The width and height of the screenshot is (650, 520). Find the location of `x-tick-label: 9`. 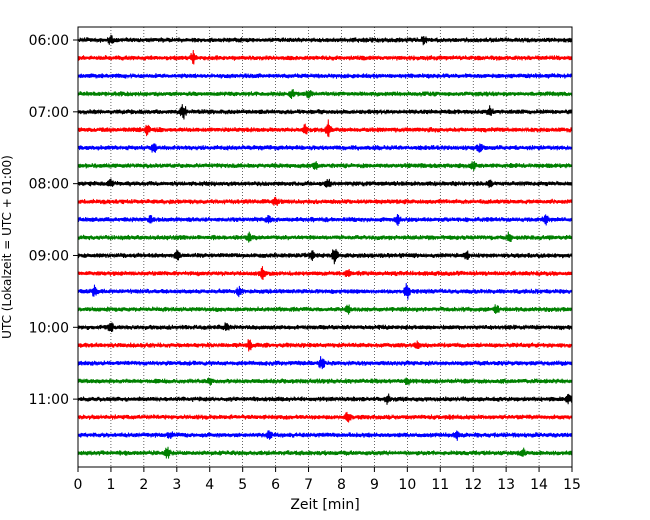

x-tick-label: 9 is located at coordinates (374, 485).